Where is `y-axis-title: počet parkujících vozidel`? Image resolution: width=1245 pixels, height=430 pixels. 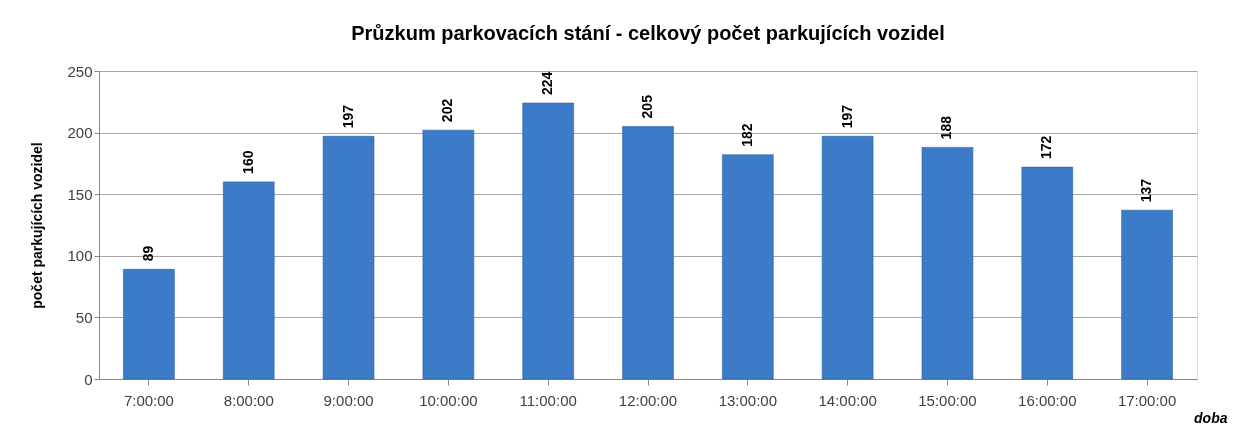 y-axis-title: počet parkujících vozidel is located at coordinates (37, 225).